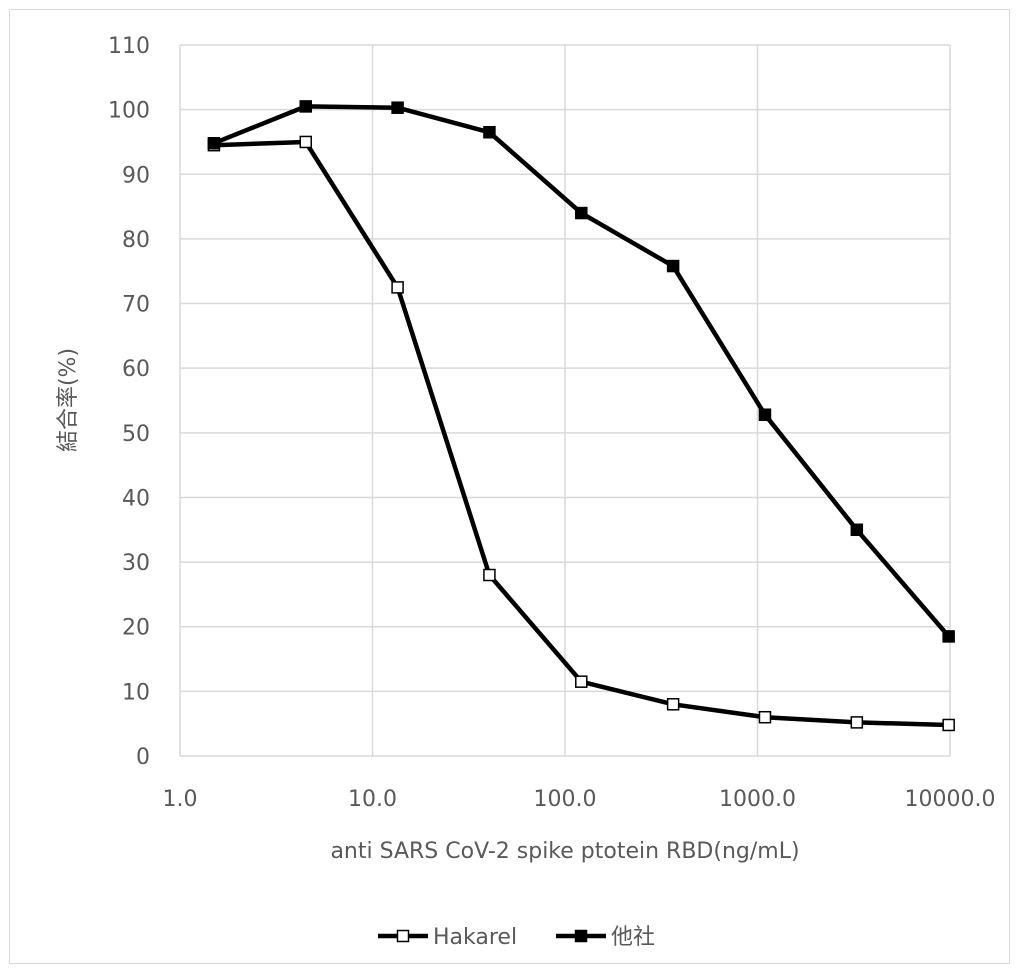  What do you see at coordinates (136, 692) in the screenshot?
I see `y-tick-label: 10` at bounding box center [136, 692].